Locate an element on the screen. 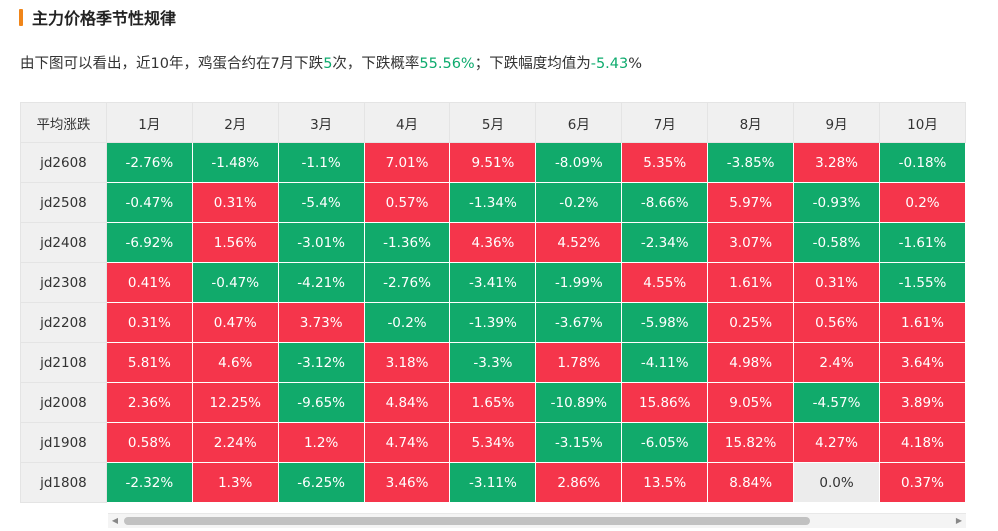 This screenshot has width=998, height=531. summary-part1: 由下图可以看出，近10年，鸡蛋合约在7月下跌 is located at coordinates (172, 64).